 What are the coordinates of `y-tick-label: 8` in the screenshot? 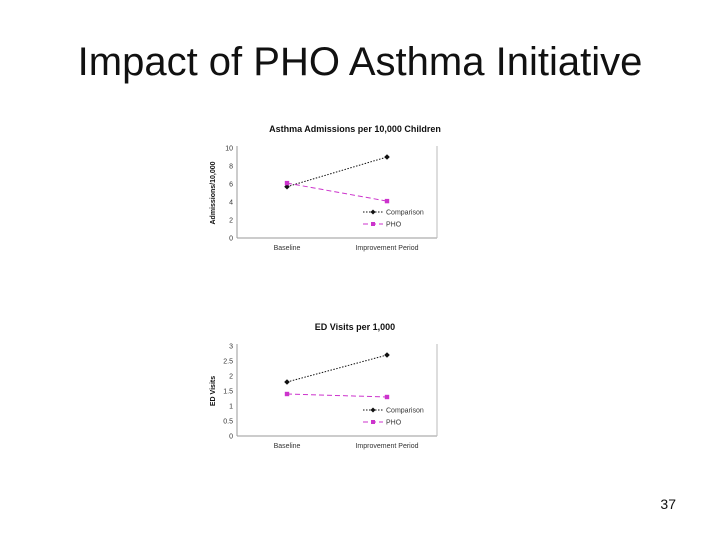 It's located at (231, 167).